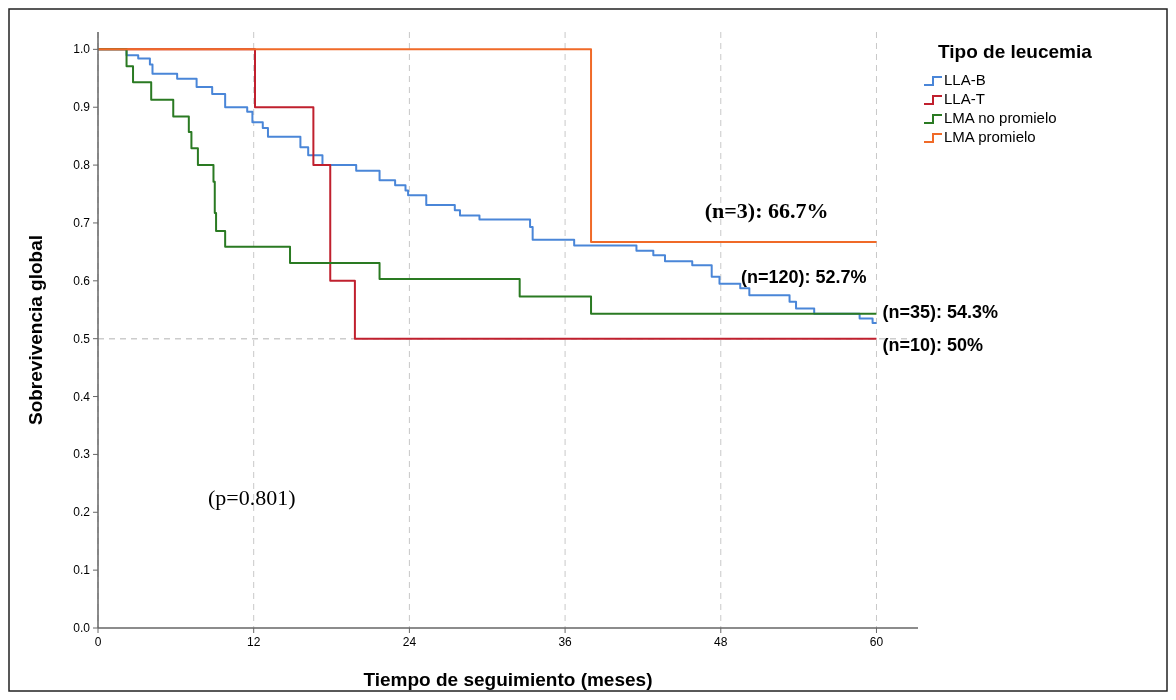 This screenshot has width=1176, height=700. What do you see at coordinates (82, 454) in the screenshot?
I see `y-tick-label: 0.3` at bounding box center [82, 454].